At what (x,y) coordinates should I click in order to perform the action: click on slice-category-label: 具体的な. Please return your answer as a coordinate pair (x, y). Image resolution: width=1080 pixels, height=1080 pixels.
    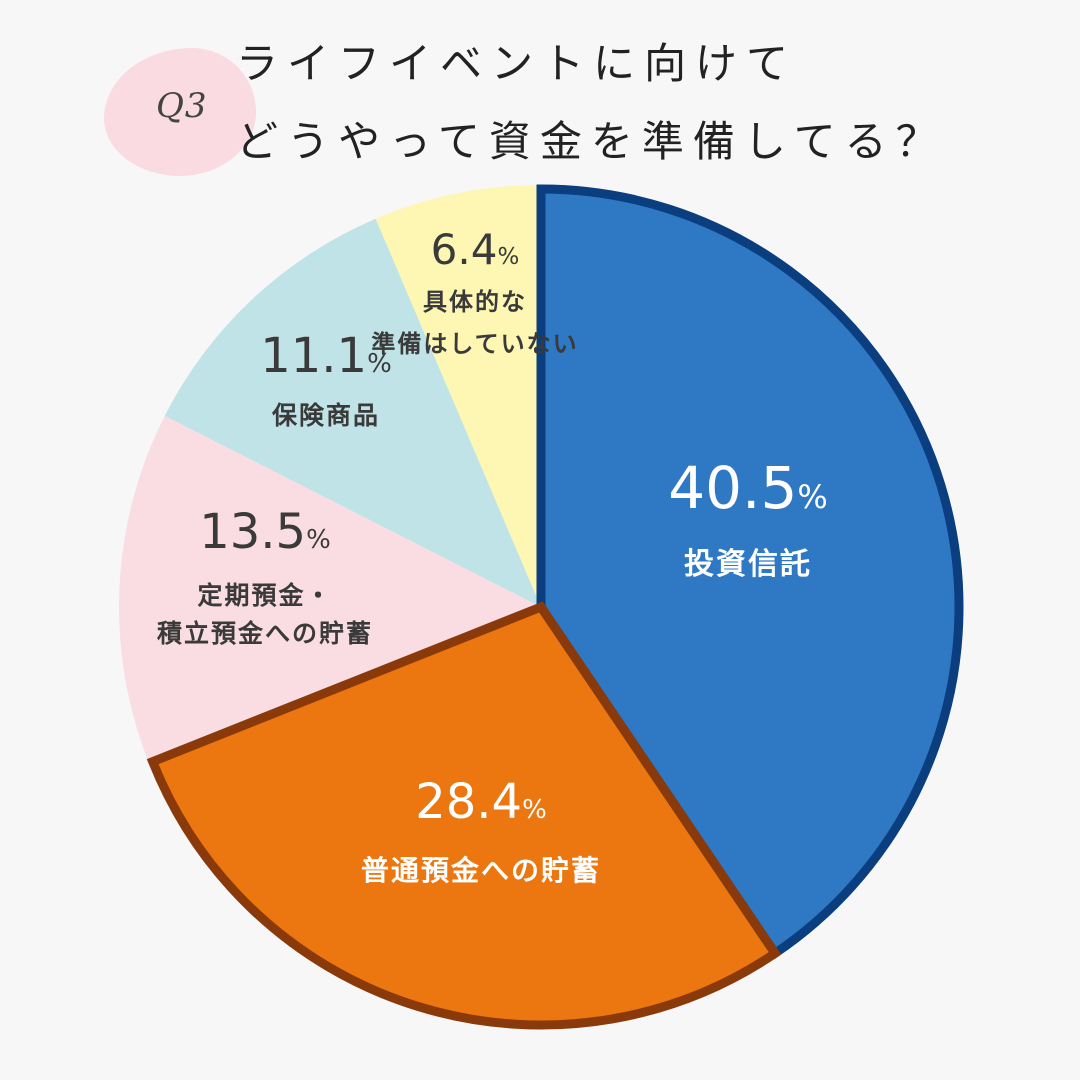
    Looking at the image, I should click on (475, 302).